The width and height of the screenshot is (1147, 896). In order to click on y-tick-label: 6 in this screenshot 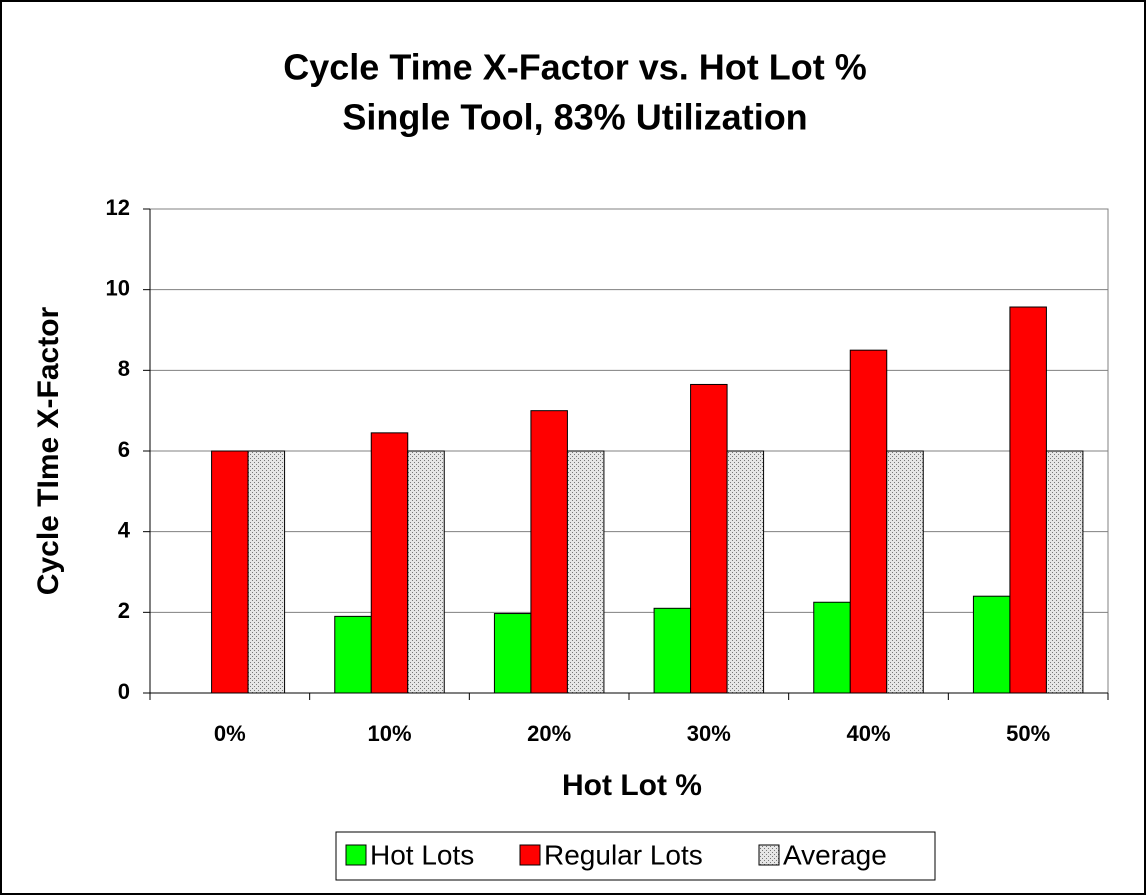, I will do `click(124, 449)`.